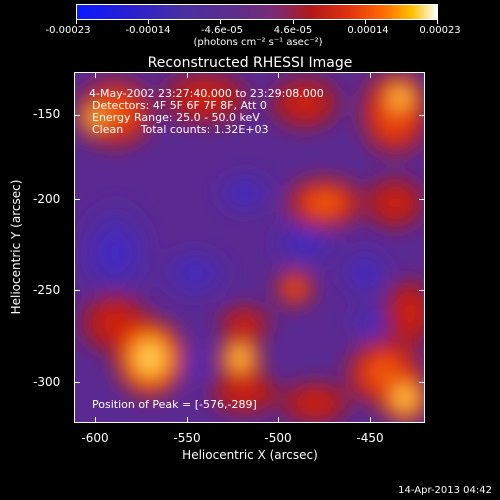 This screenshot has width=500, height=500. What do you see at coordinates (16, 247) in the screenshot?
I see `y-axis-label: Heliocentric Y (arcsec)` at bounding box center [16, 247].